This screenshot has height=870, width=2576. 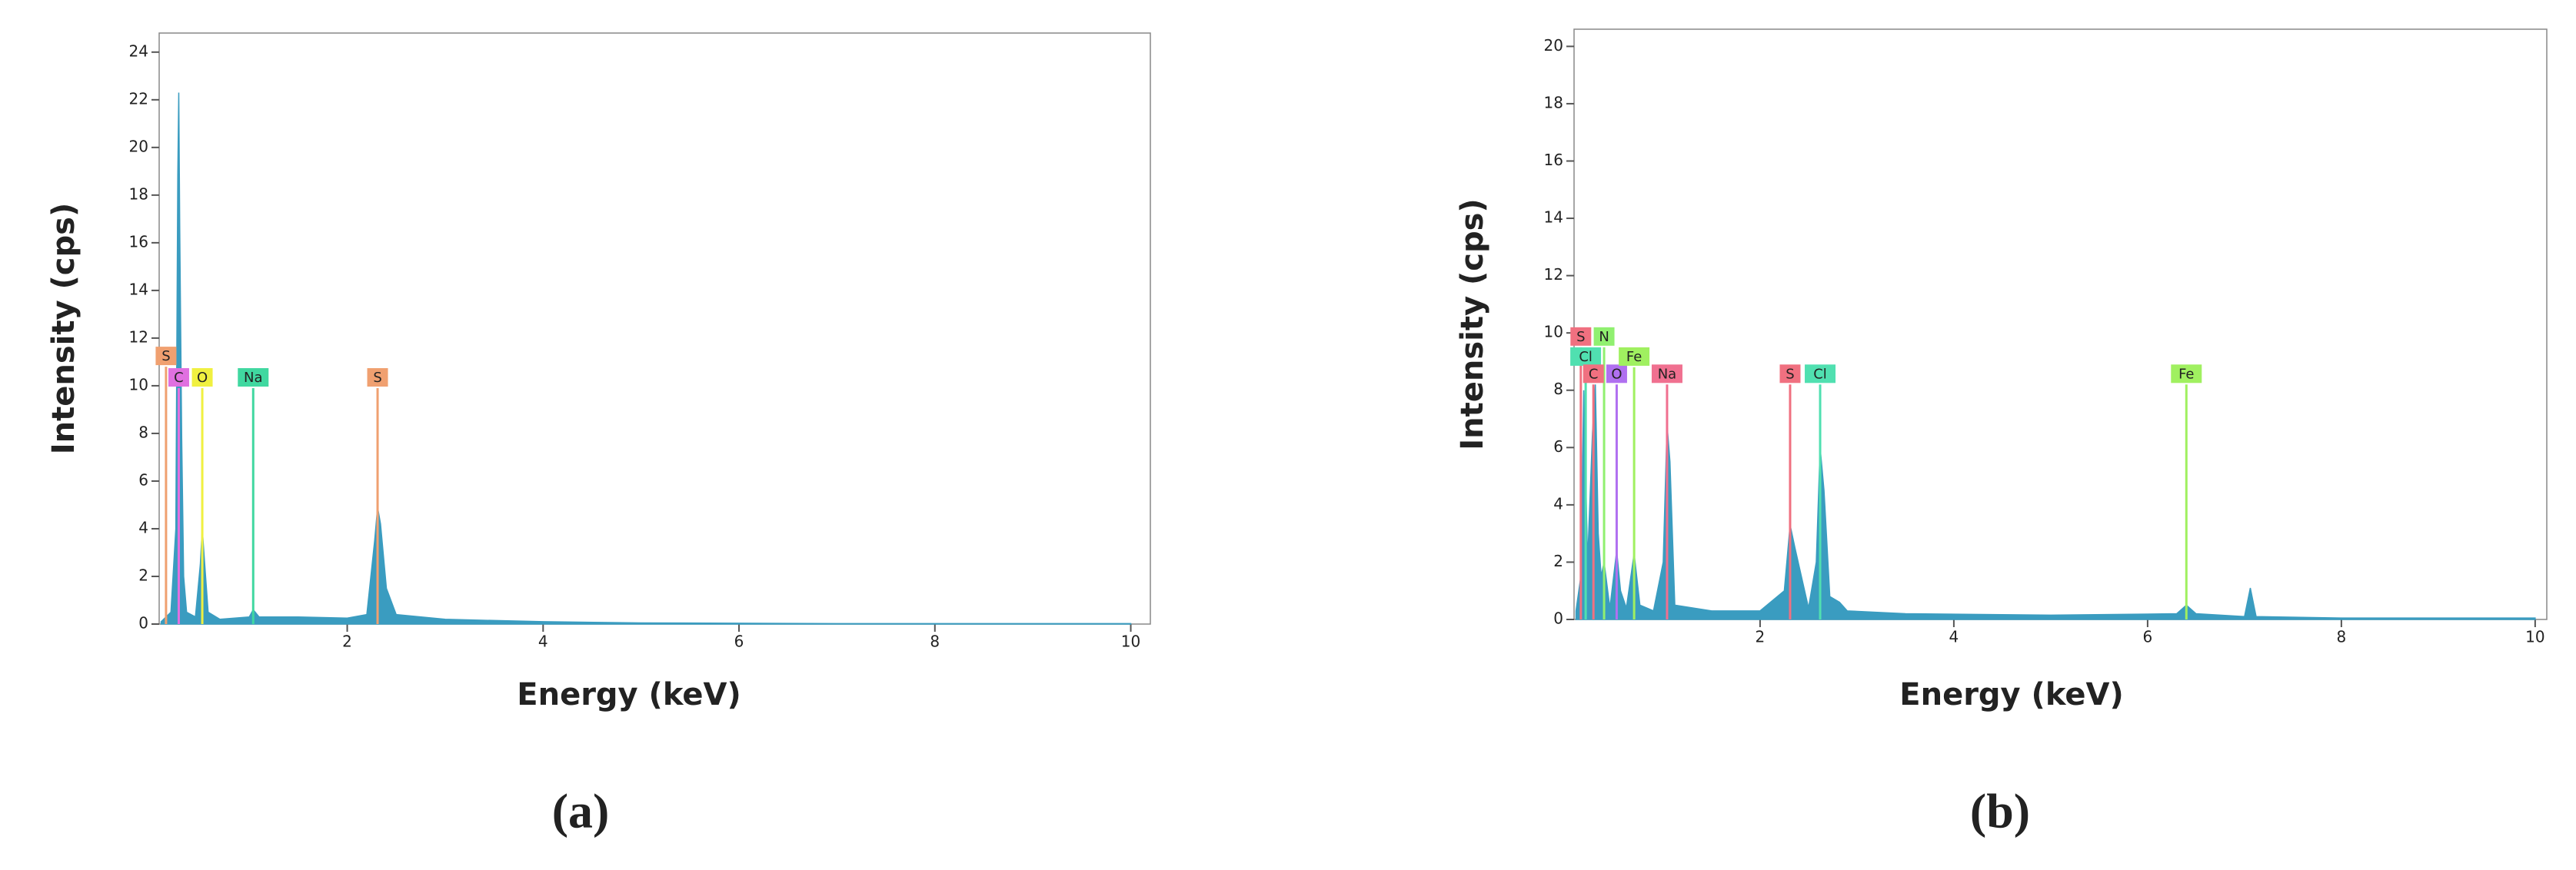 I want to click on caption: (b), so click(x=2000, y=811).